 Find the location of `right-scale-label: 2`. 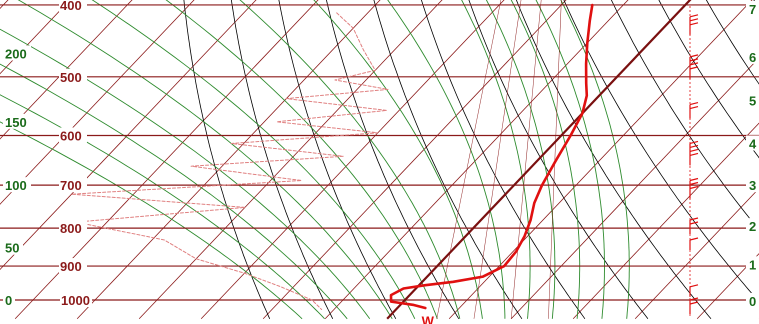

right-scale-label: 2 is located at coordinates (752, 226).